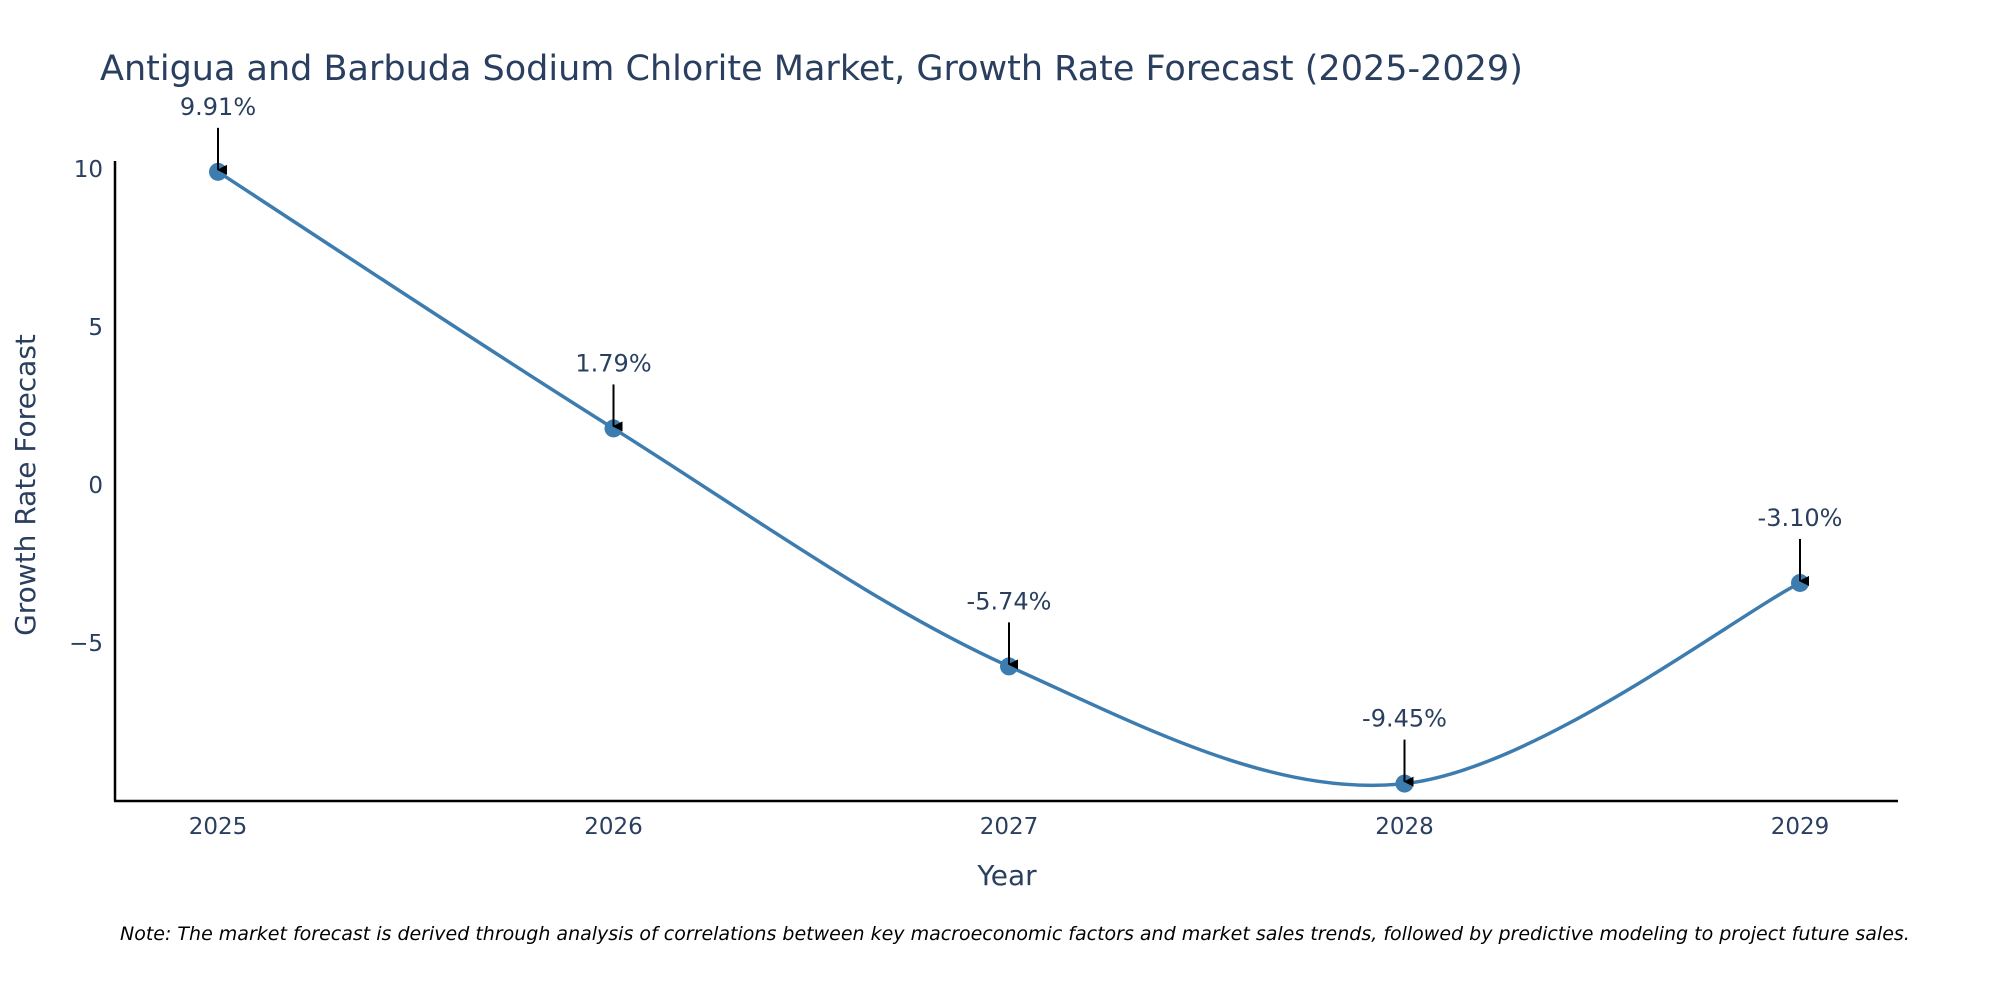 This screenshot has width=2000, height=1000. I want to click on data-label: 9.91%, so click(218, 107).